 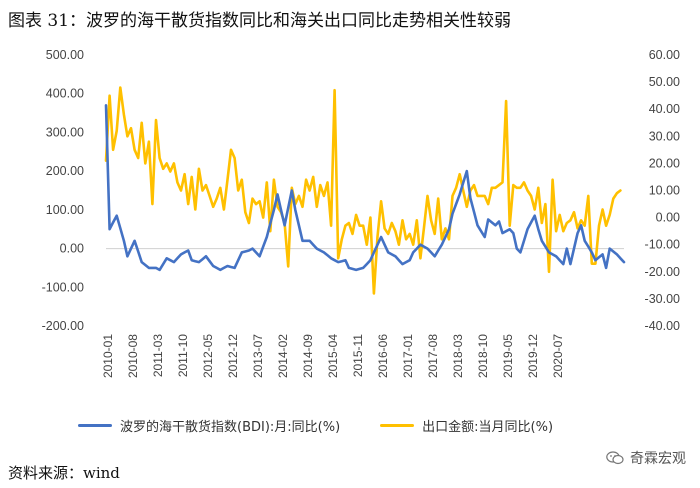 I want to click on y-right-tick-label: 30.00, so click(x=664, y=136).